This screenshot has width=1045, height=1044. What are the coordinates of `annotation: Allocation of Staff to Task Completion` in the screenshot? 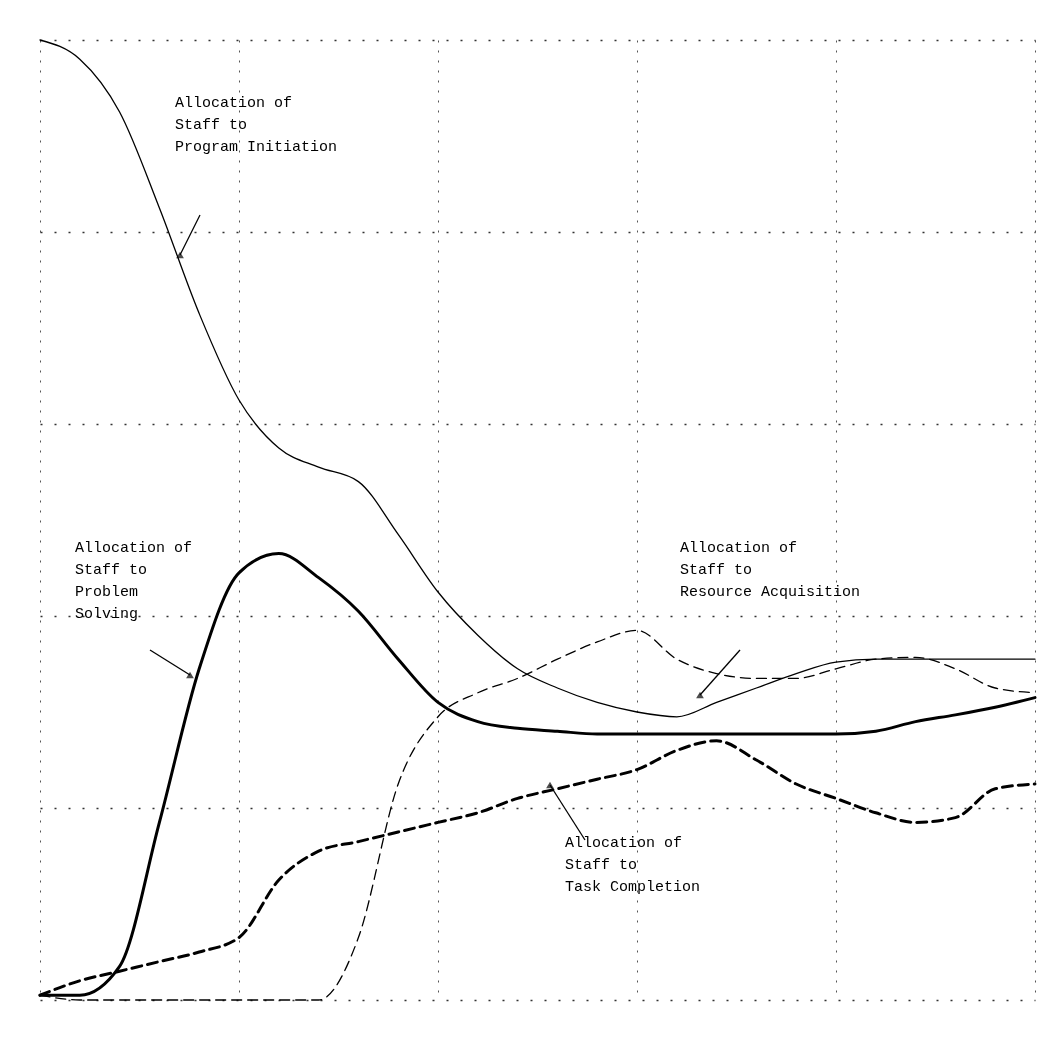 It's located at (633, 865).